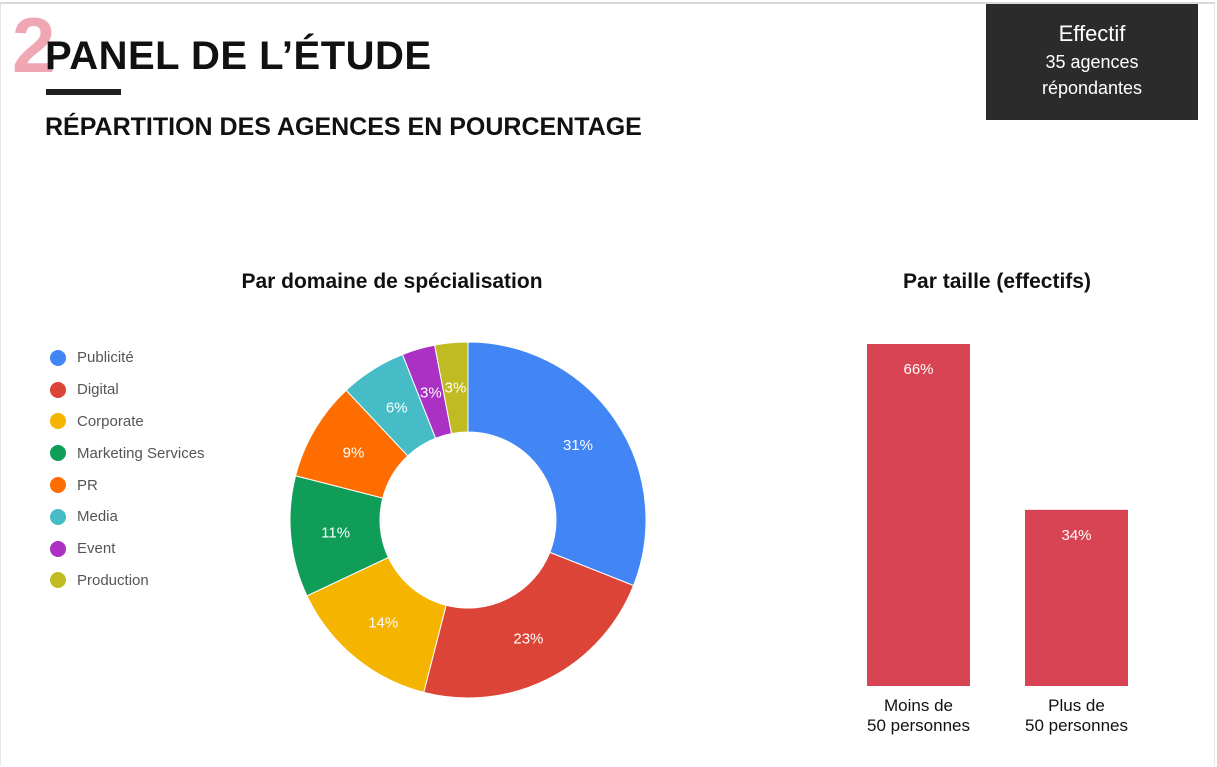 The width and height of the screenshot is (1217, 767). What do you see at coordinates (354, 452) in the screenshot?
I see `donut-slice-label: 9%` at bounding box center [354, 452].